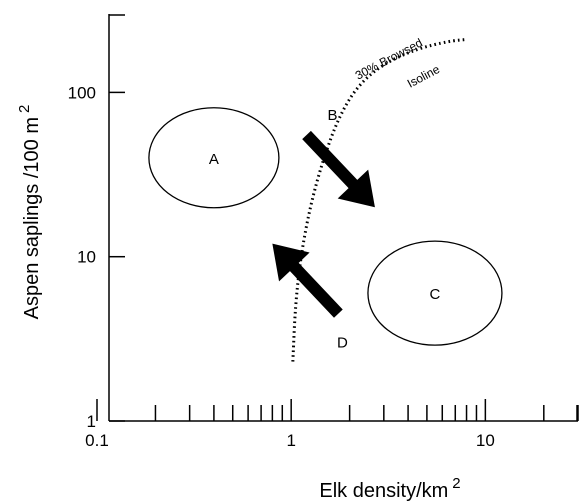  I want to click on x-tick-label: 1, so click(290, 440).